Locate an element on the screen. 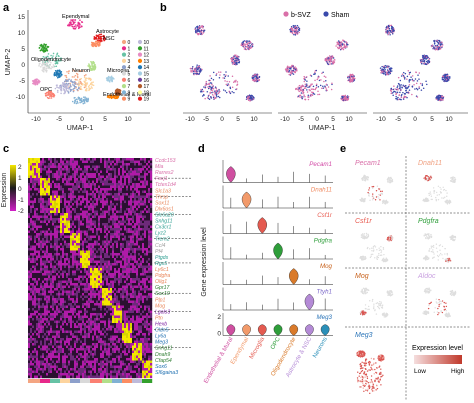 Image resolution: width=474 pixels, height=403 pixels. colorbar-tick: 1 is located at coordinates (20, 178).